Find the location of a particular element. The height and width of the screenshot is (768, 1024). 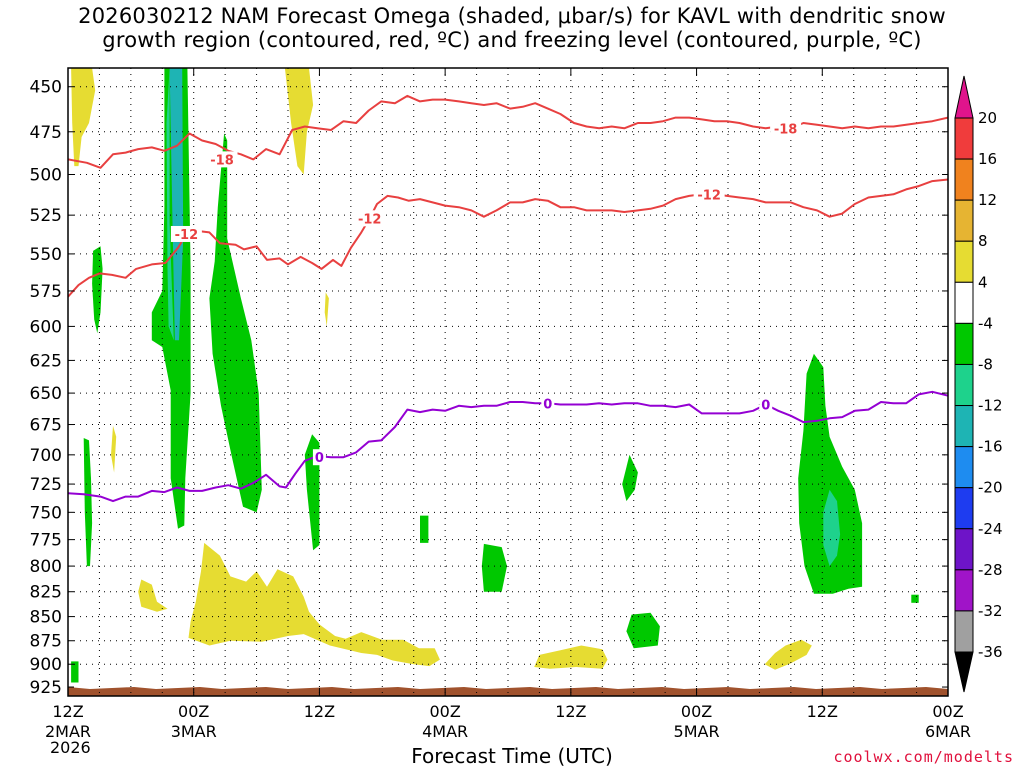

y-tick-label-875: 875 is located at coordinates (46, 642).